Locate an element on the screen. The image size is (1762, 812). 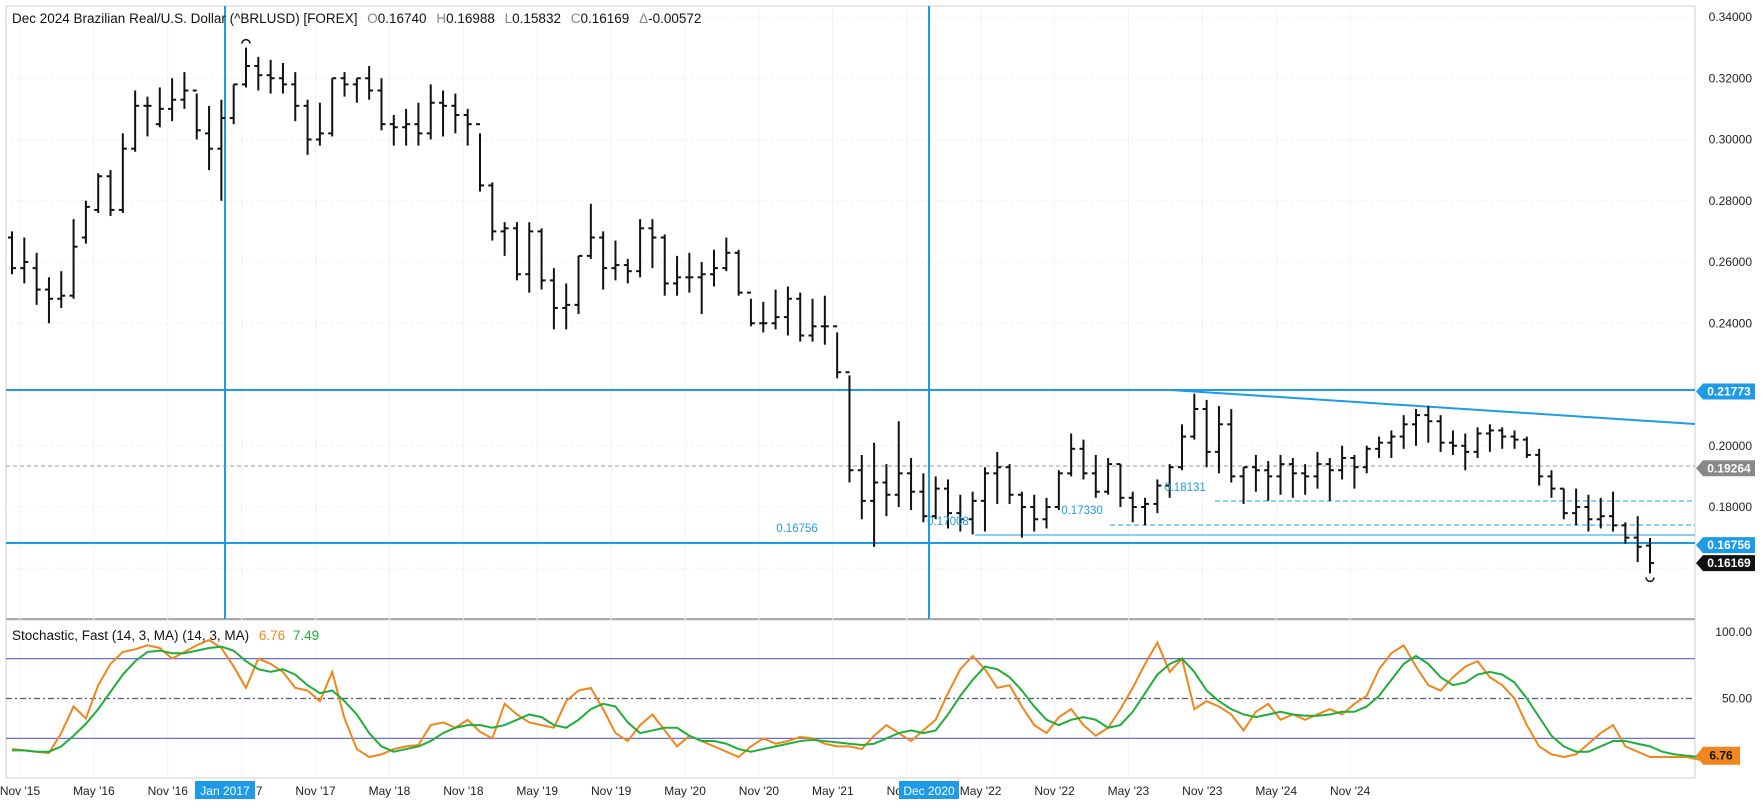
price-badge-shape is located at coordinates (1725, 563).